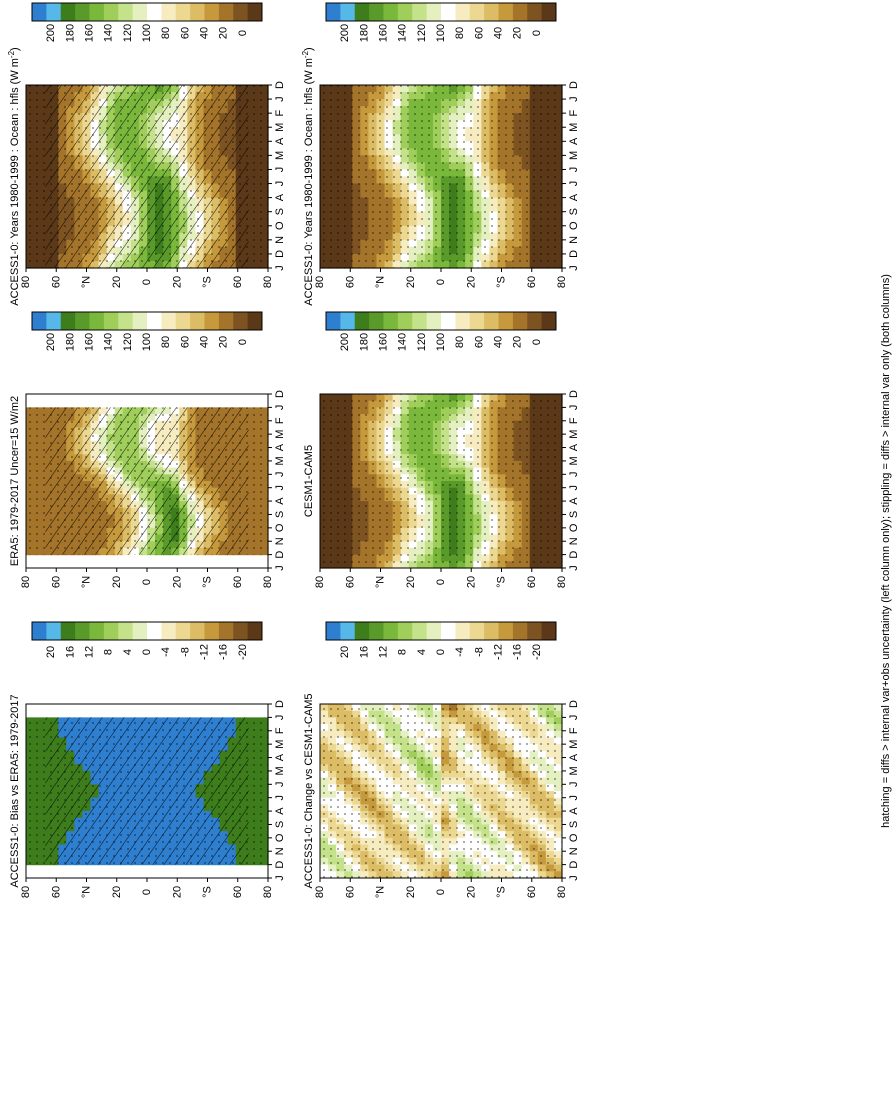 The image size is (895, 1102). I want to click on colorbar: 20 16 12 8 4 0 -4 -8 -12 -16 -20, so click(441, 640).